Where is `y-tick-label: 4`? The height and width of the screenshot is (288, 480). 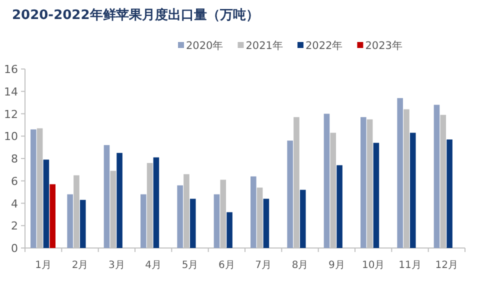 y-tick-label: 4 is located at coordinates (14, 203).